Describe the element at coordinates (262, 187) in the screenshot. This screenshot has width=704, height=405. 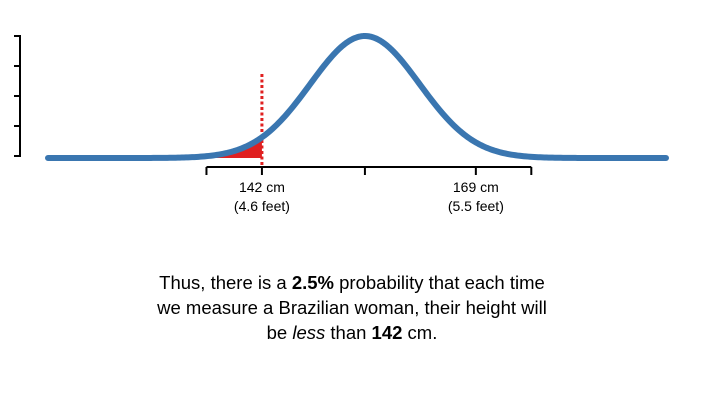
I see `x-tick-label: 142 cm` at that location.